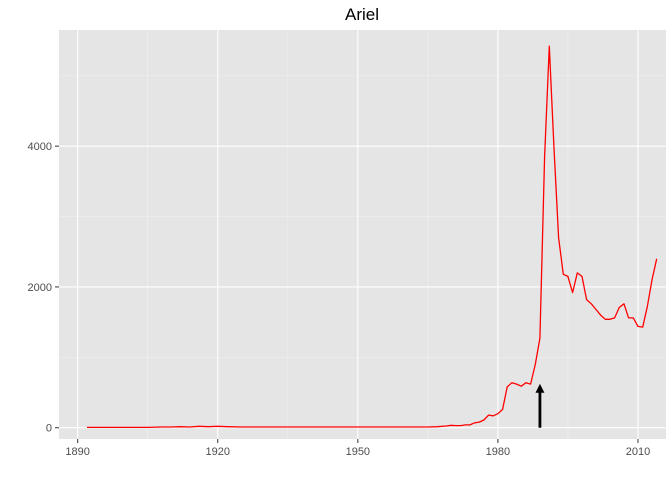  Describe the element at coordinates (40, 288) in the screenshot. I see `y-tick-label: 2000` at that location.